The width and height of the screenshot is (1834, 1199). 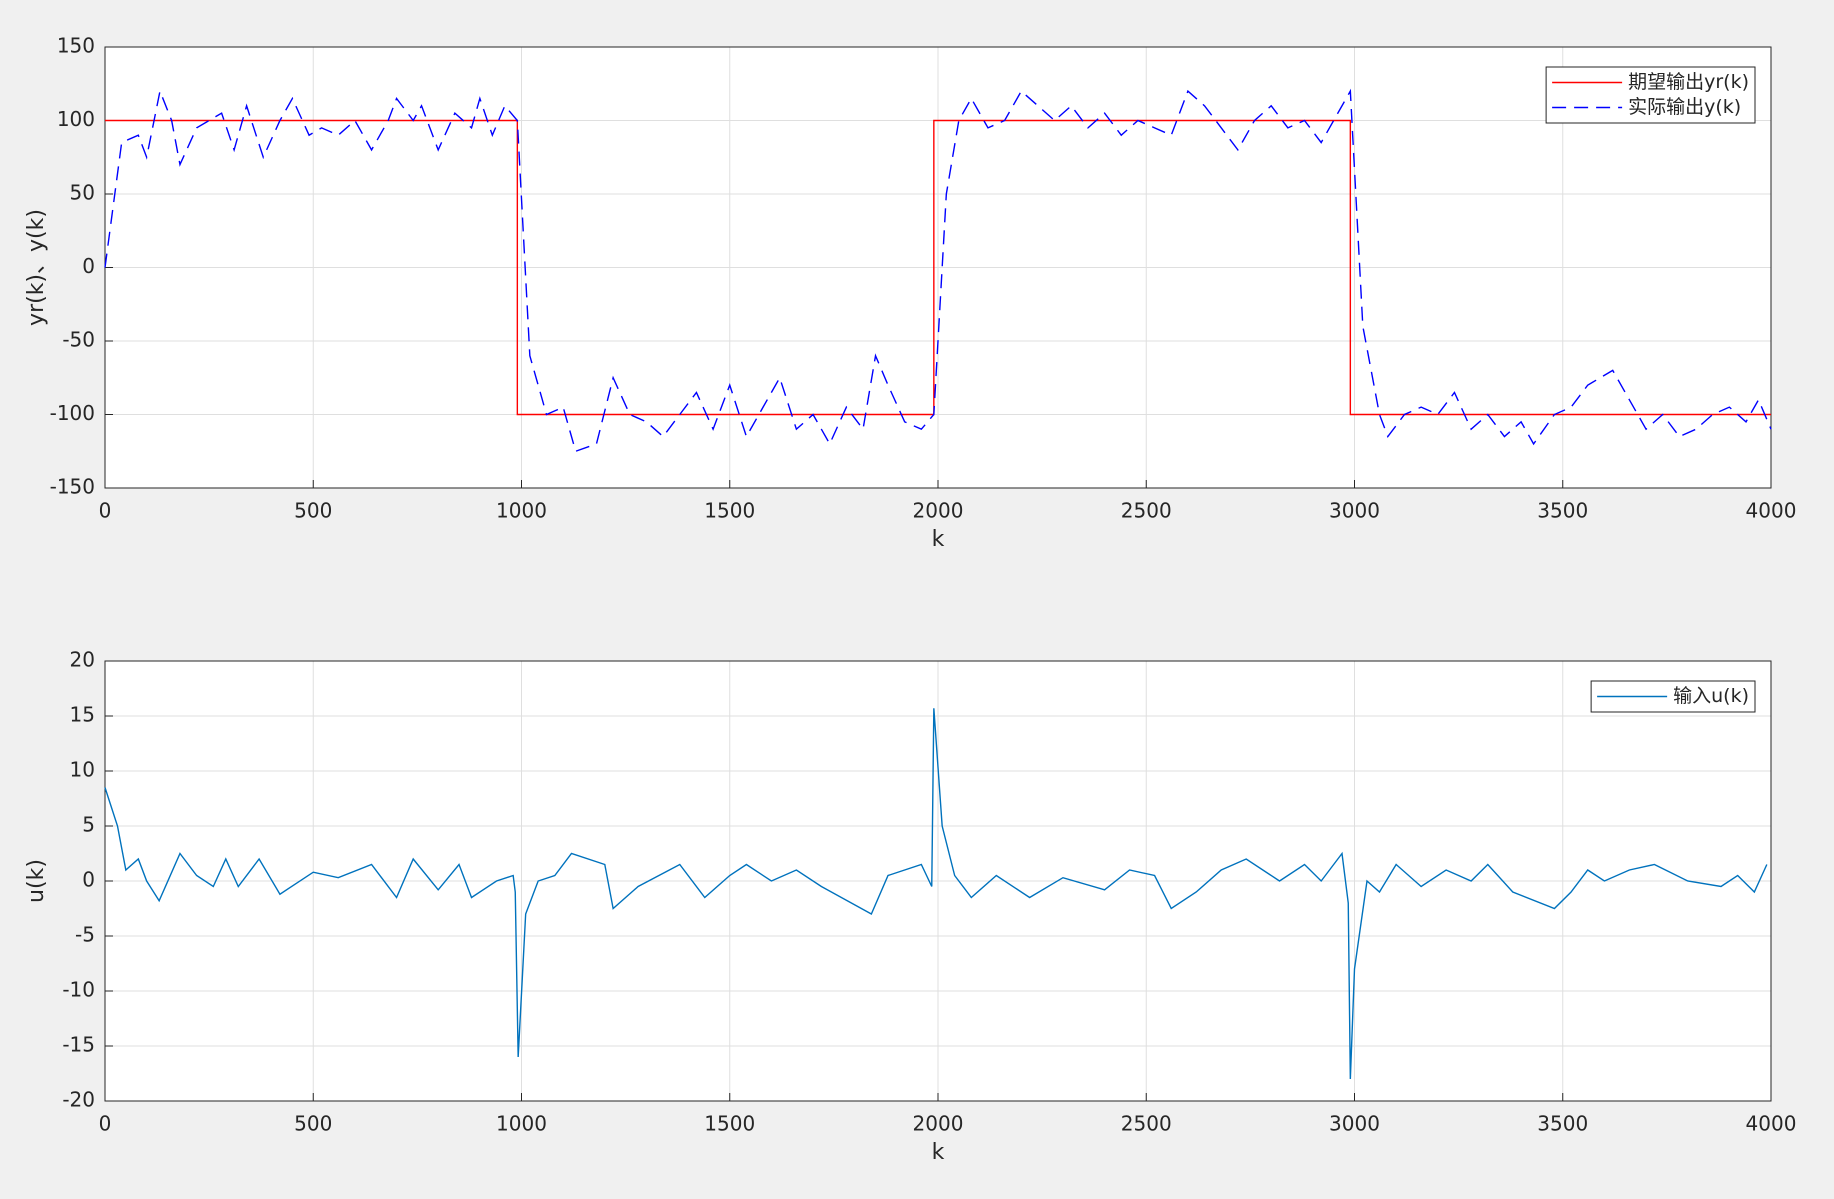 What do you see at coordinates (72, 413) in the screenshot?
I see `y-tick-label: -100` at bounding box center [72, 413].